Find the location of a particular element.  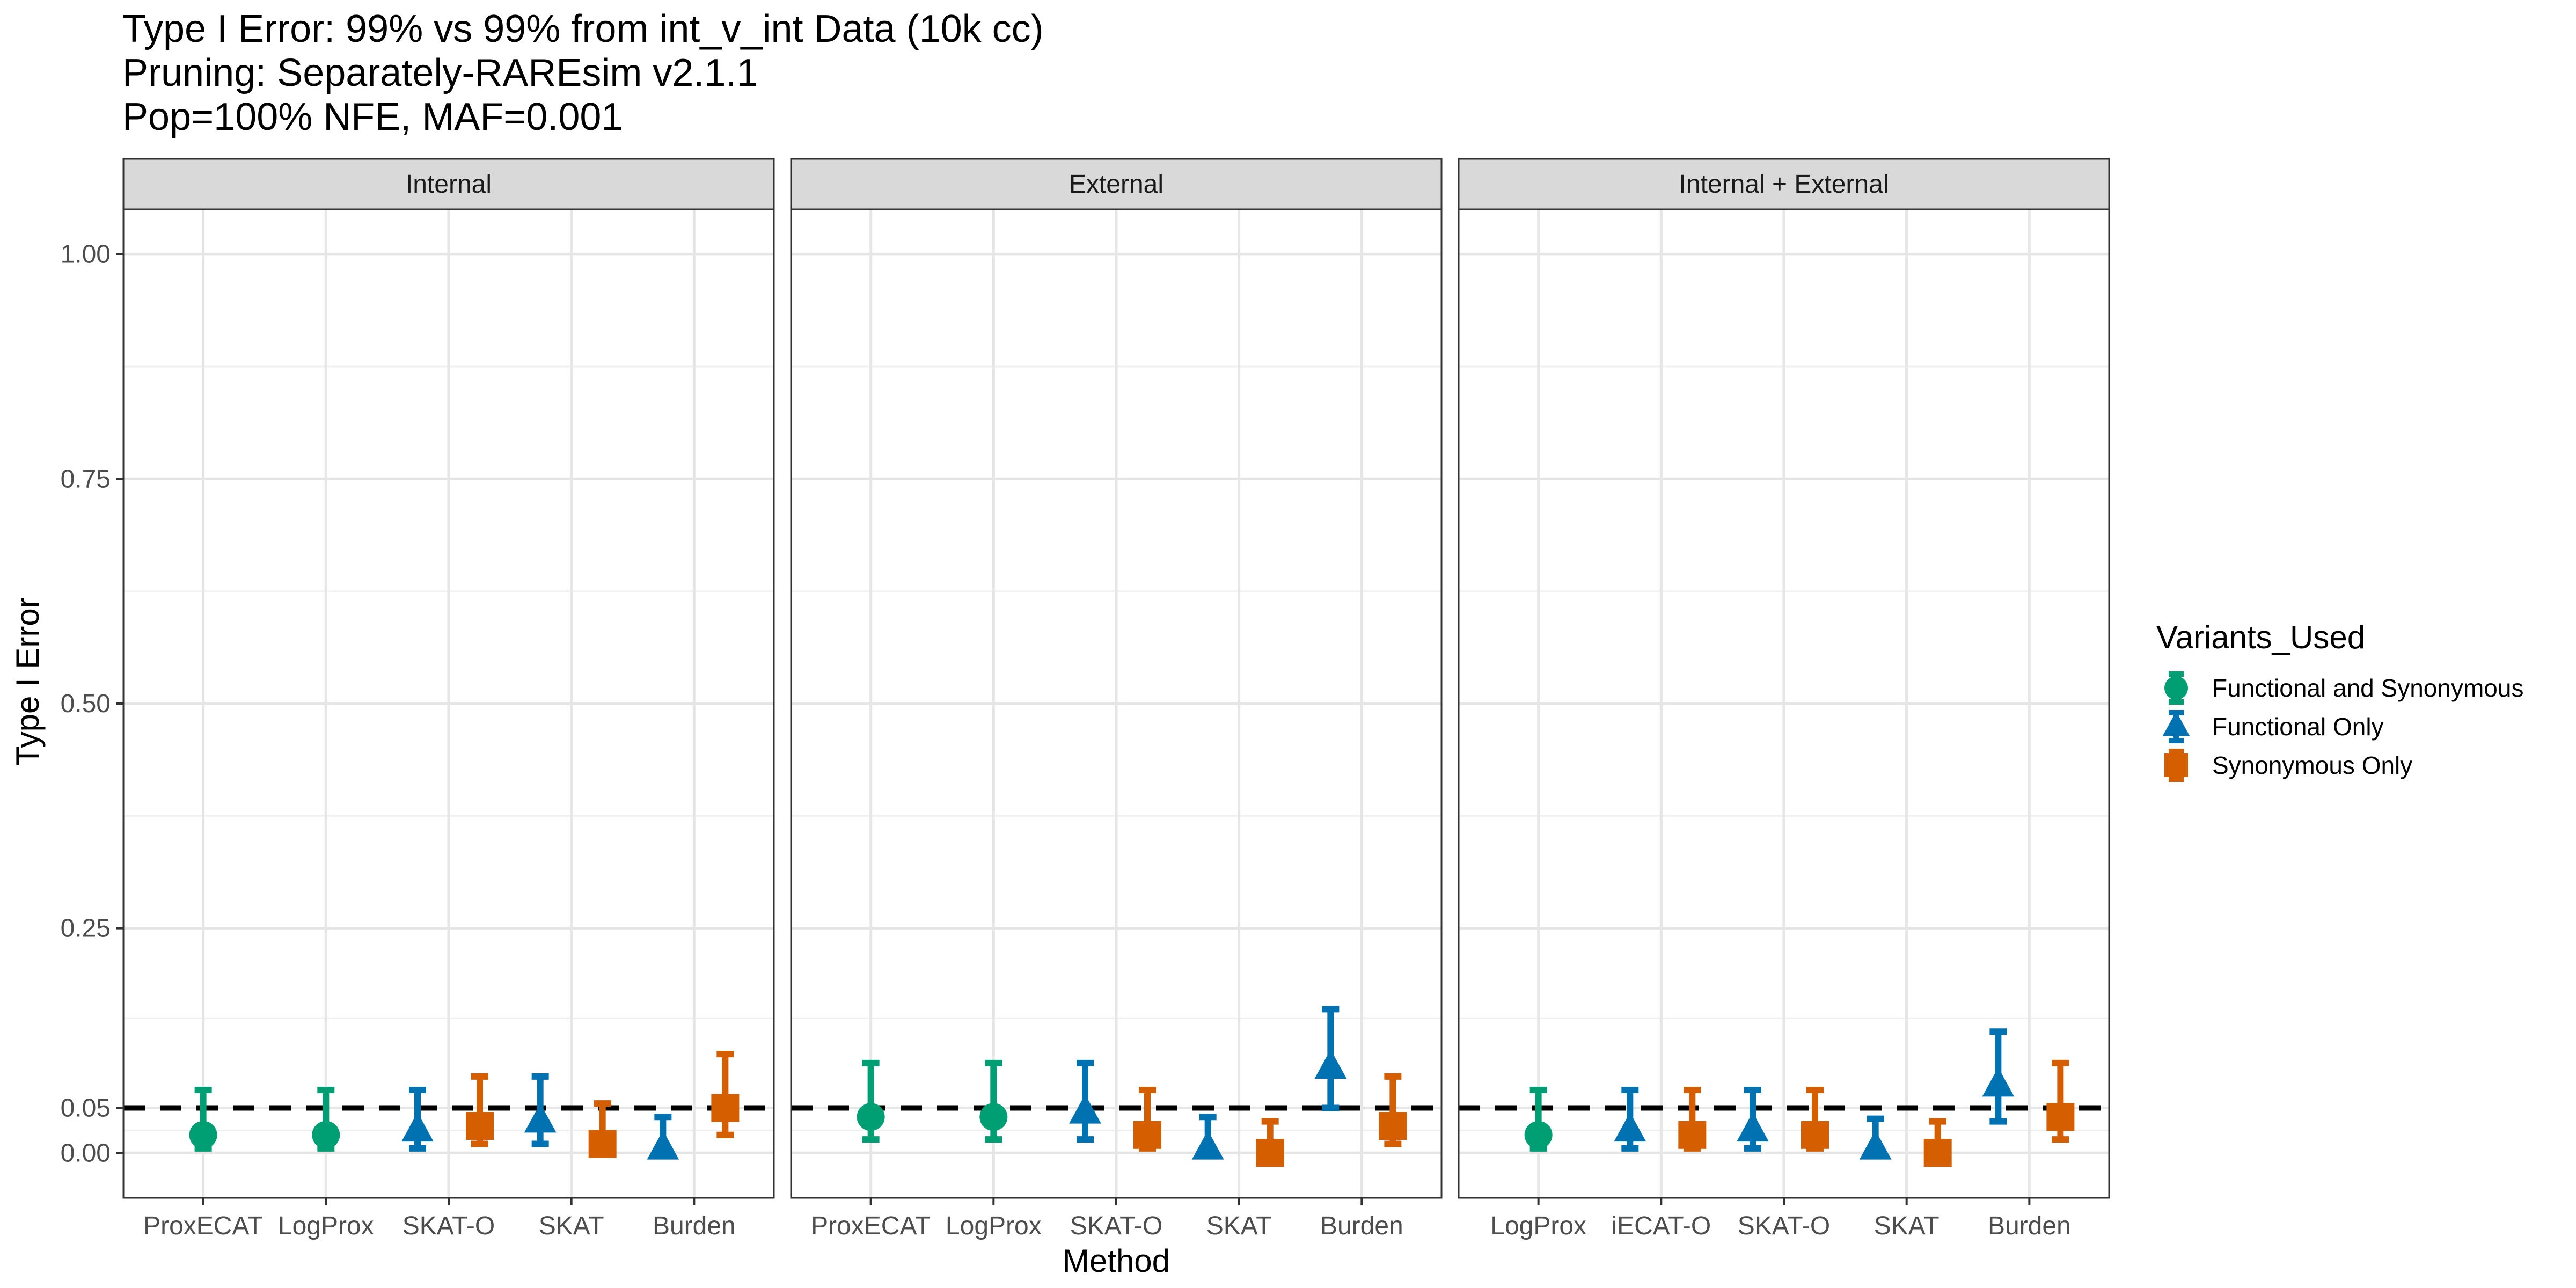

y-tick-label: 0.50 is located at coordinates (86, 704).